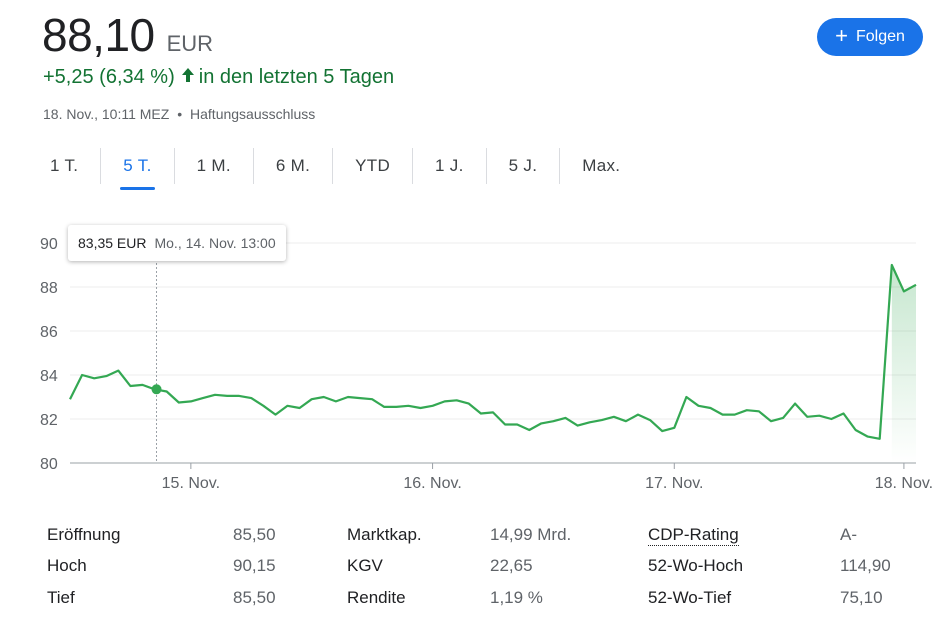  I want to click on quote-meta: 18. Nov., 10:11 MEZ • Haftungsausschluss, so click(179, 114).